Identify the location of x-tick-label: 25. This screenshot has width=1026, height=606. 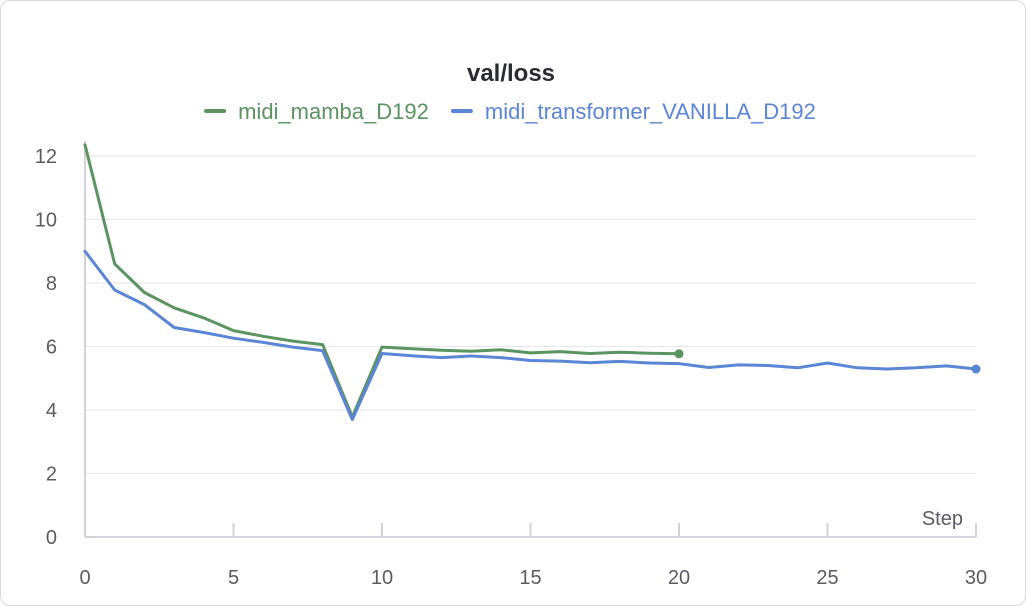
(827, 578).